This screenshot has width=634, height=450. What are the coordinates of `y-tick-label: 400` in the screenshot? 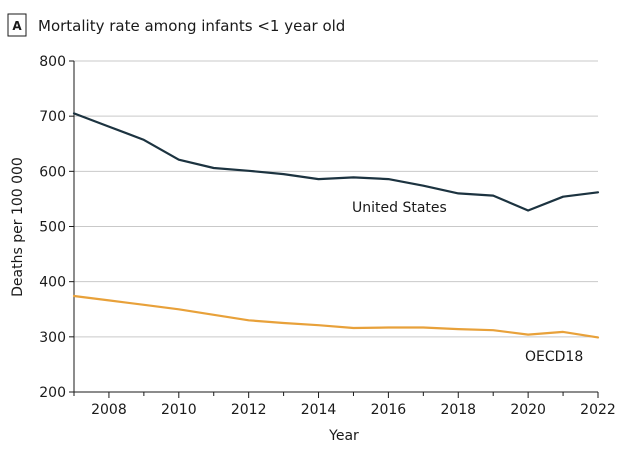 It's located at (52, 283).